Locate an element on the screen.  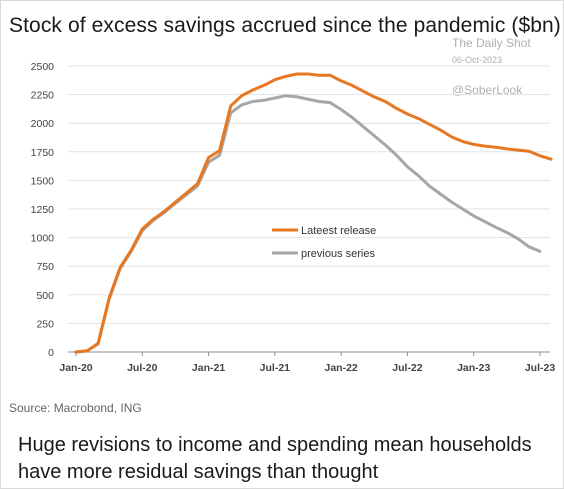
x-tick-label: Jan-20 is located at coordinates (75, 368).